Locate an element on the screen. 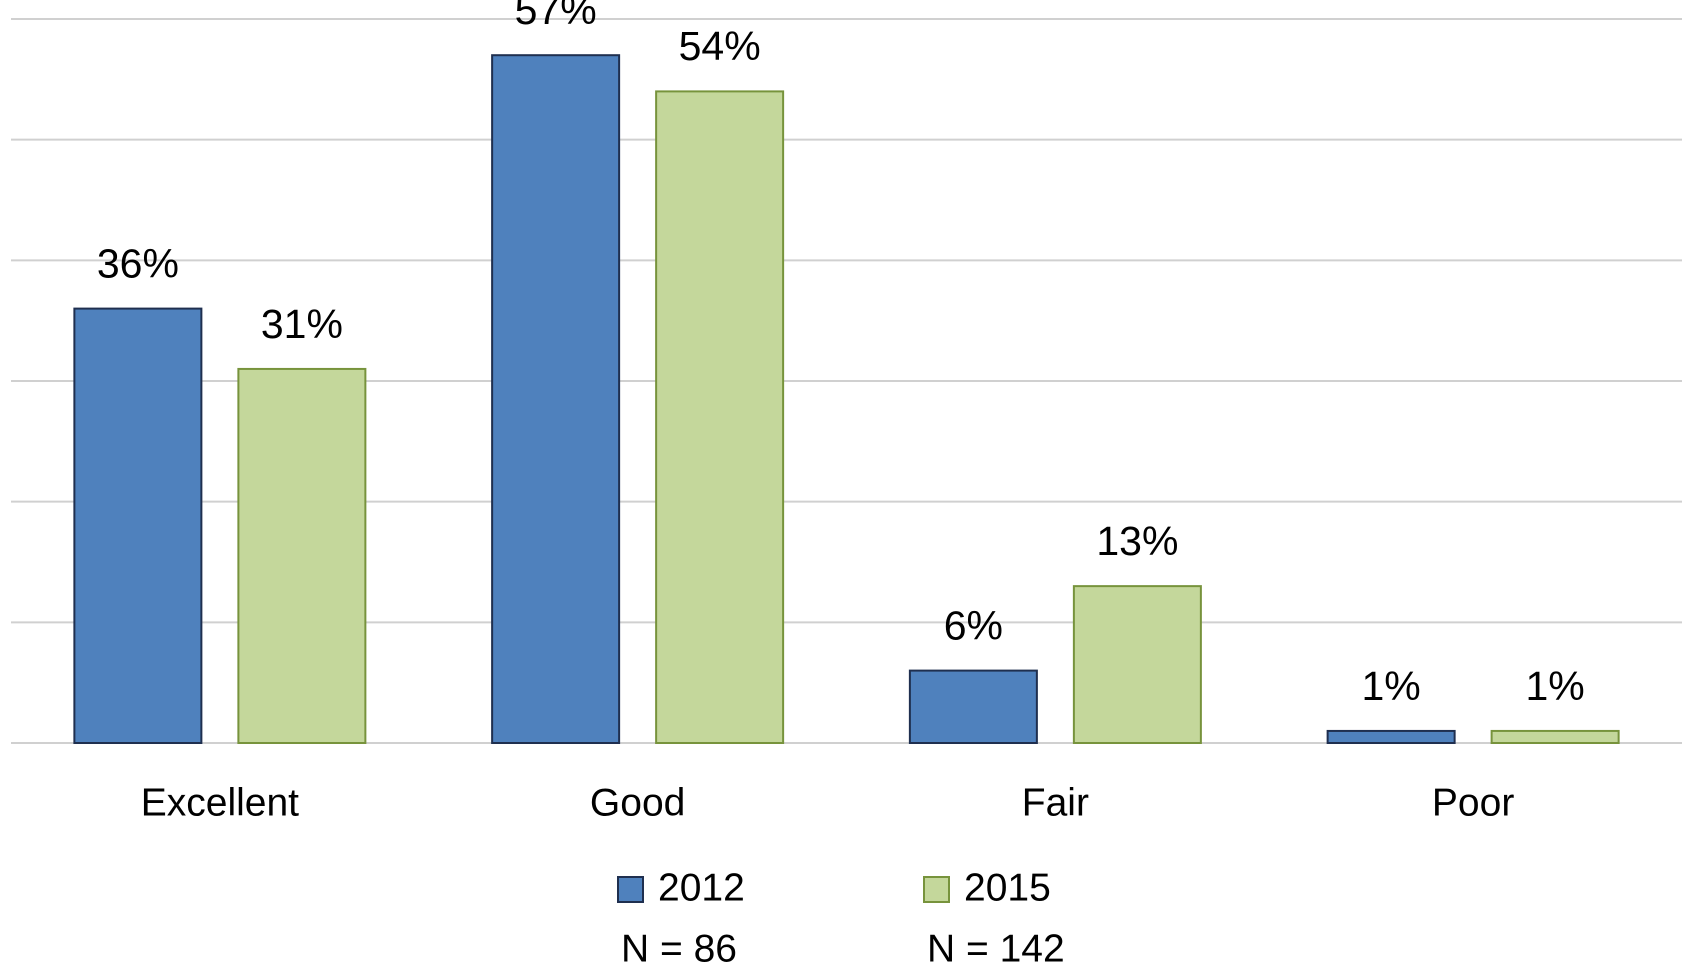 The width and height of the screenshot is (1685, 968). data-label: 6% is located at coordinates (973, 625).